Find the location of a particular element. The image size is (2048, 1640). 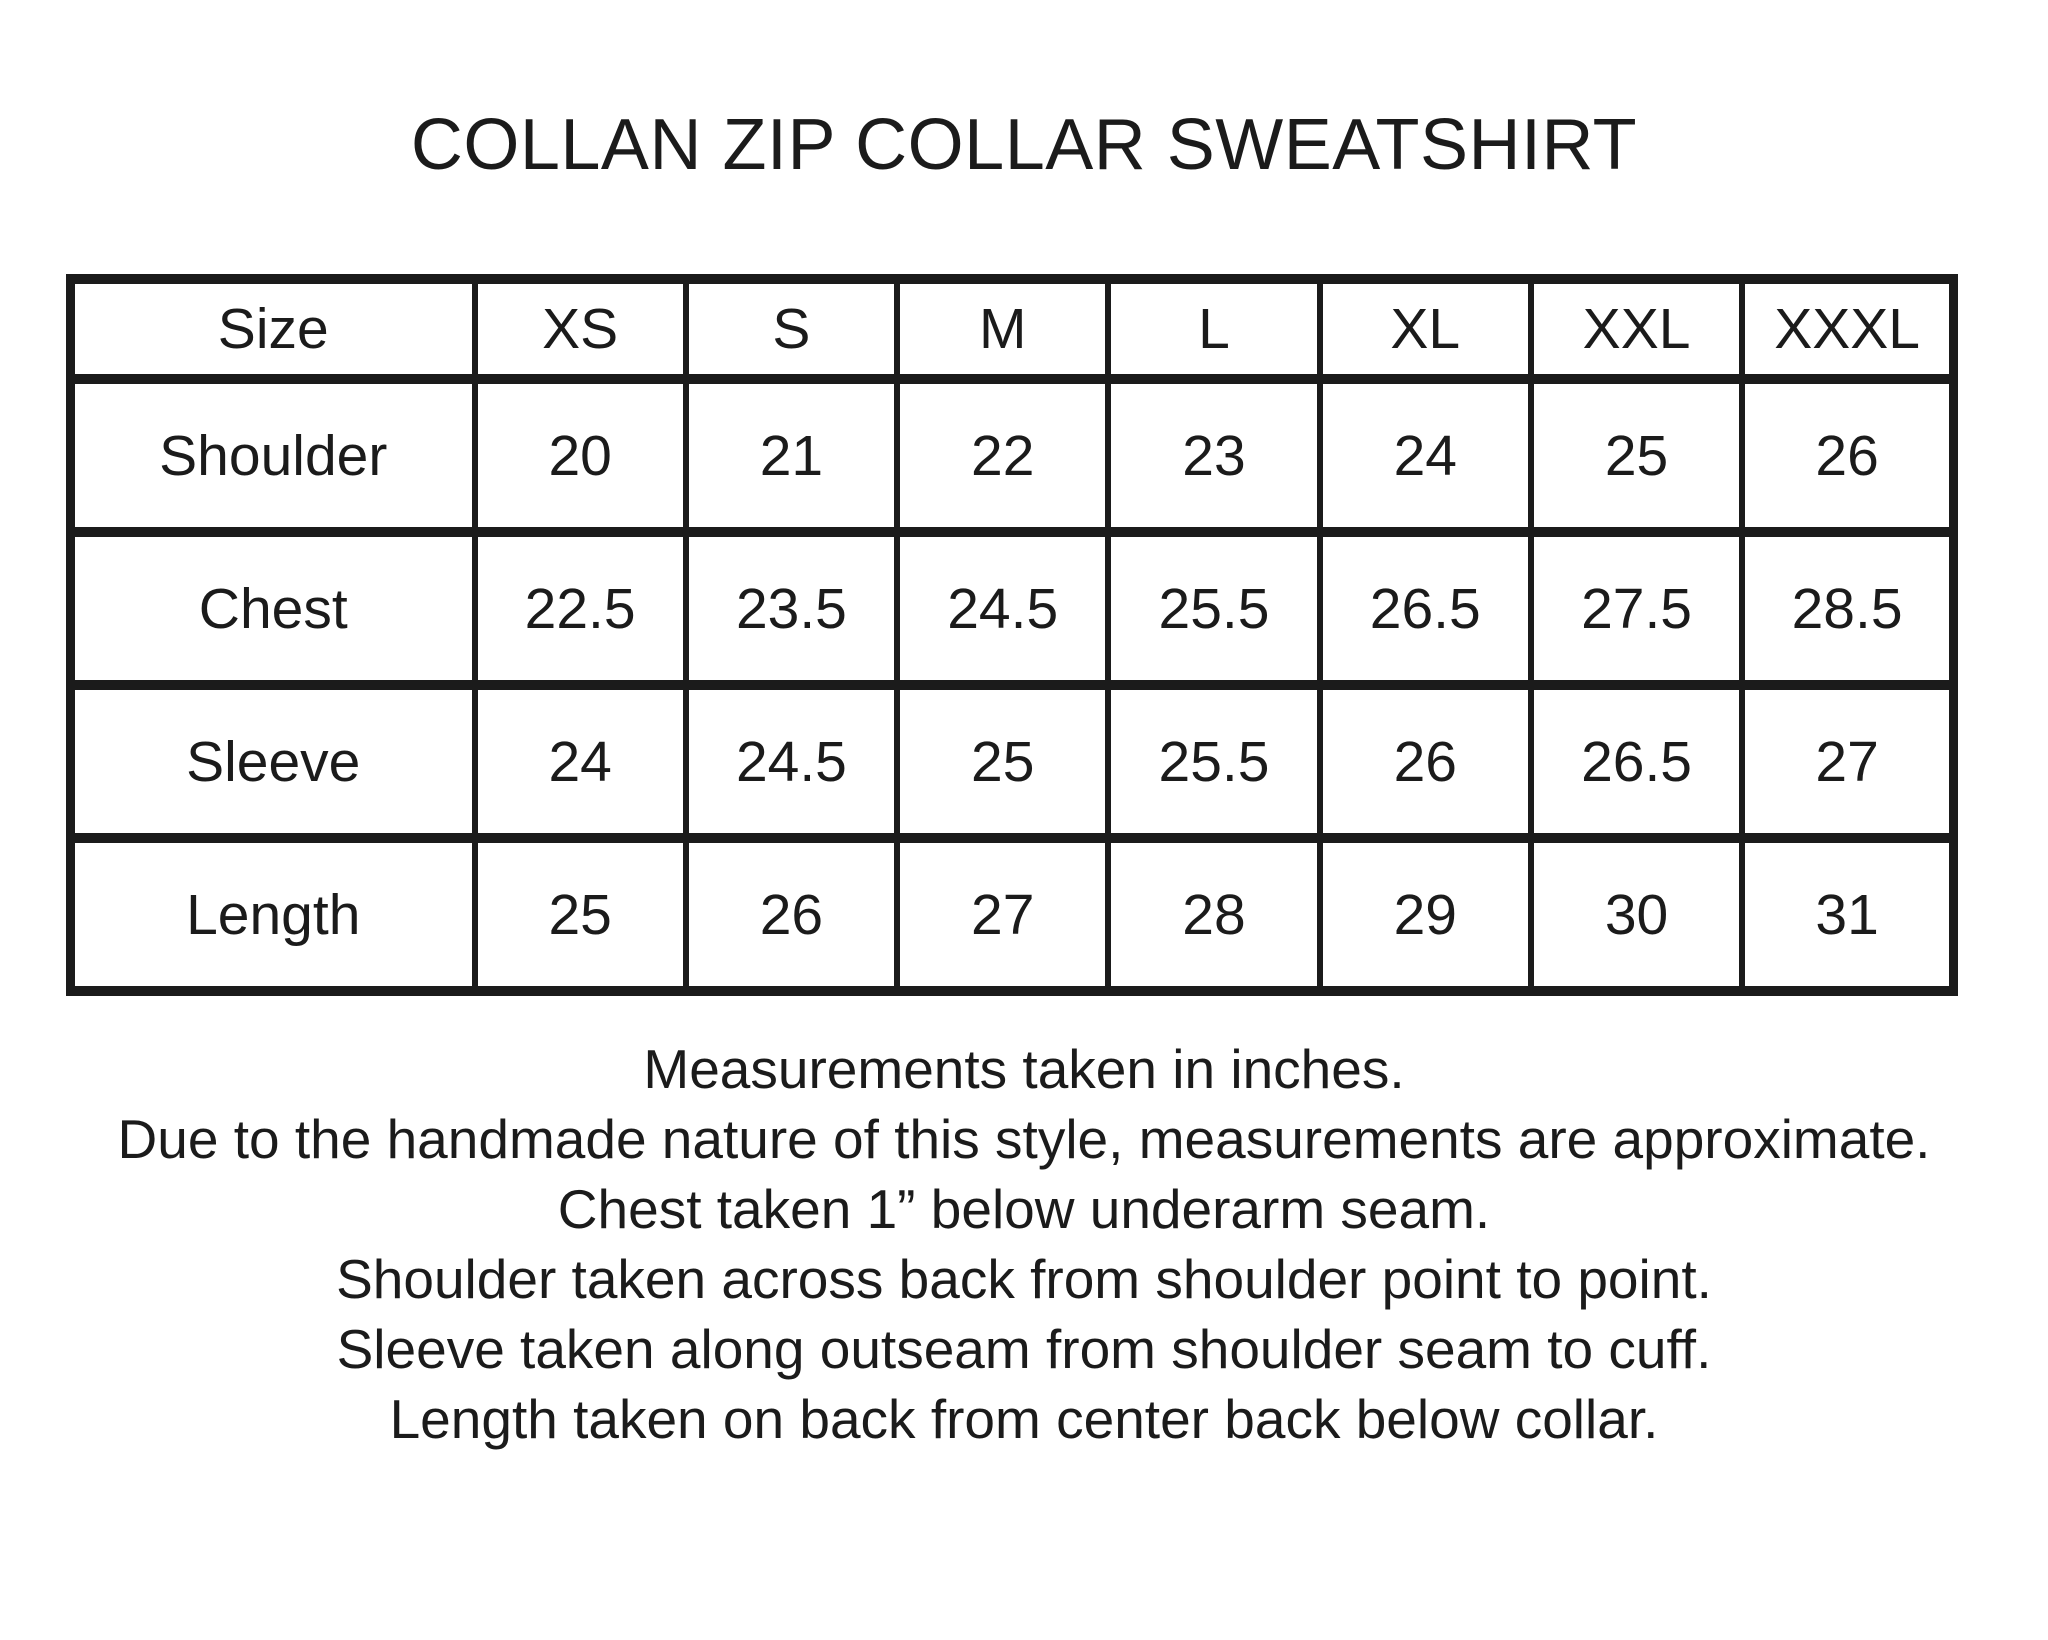

length-xxl-value: 30 is located at coordinates (1636, 914).